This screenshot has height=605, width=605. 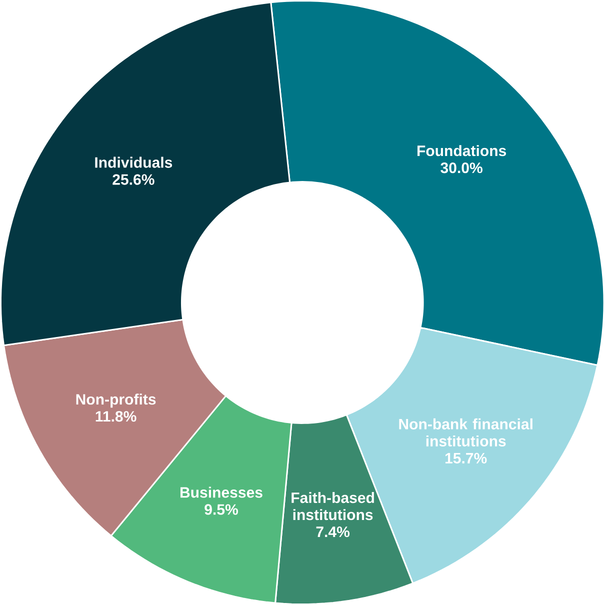 What do you see at coordinates (465, 432) in the screenshot?
I see `slice-label: Non-bank financial institutions` at bounding box center [465, 432].